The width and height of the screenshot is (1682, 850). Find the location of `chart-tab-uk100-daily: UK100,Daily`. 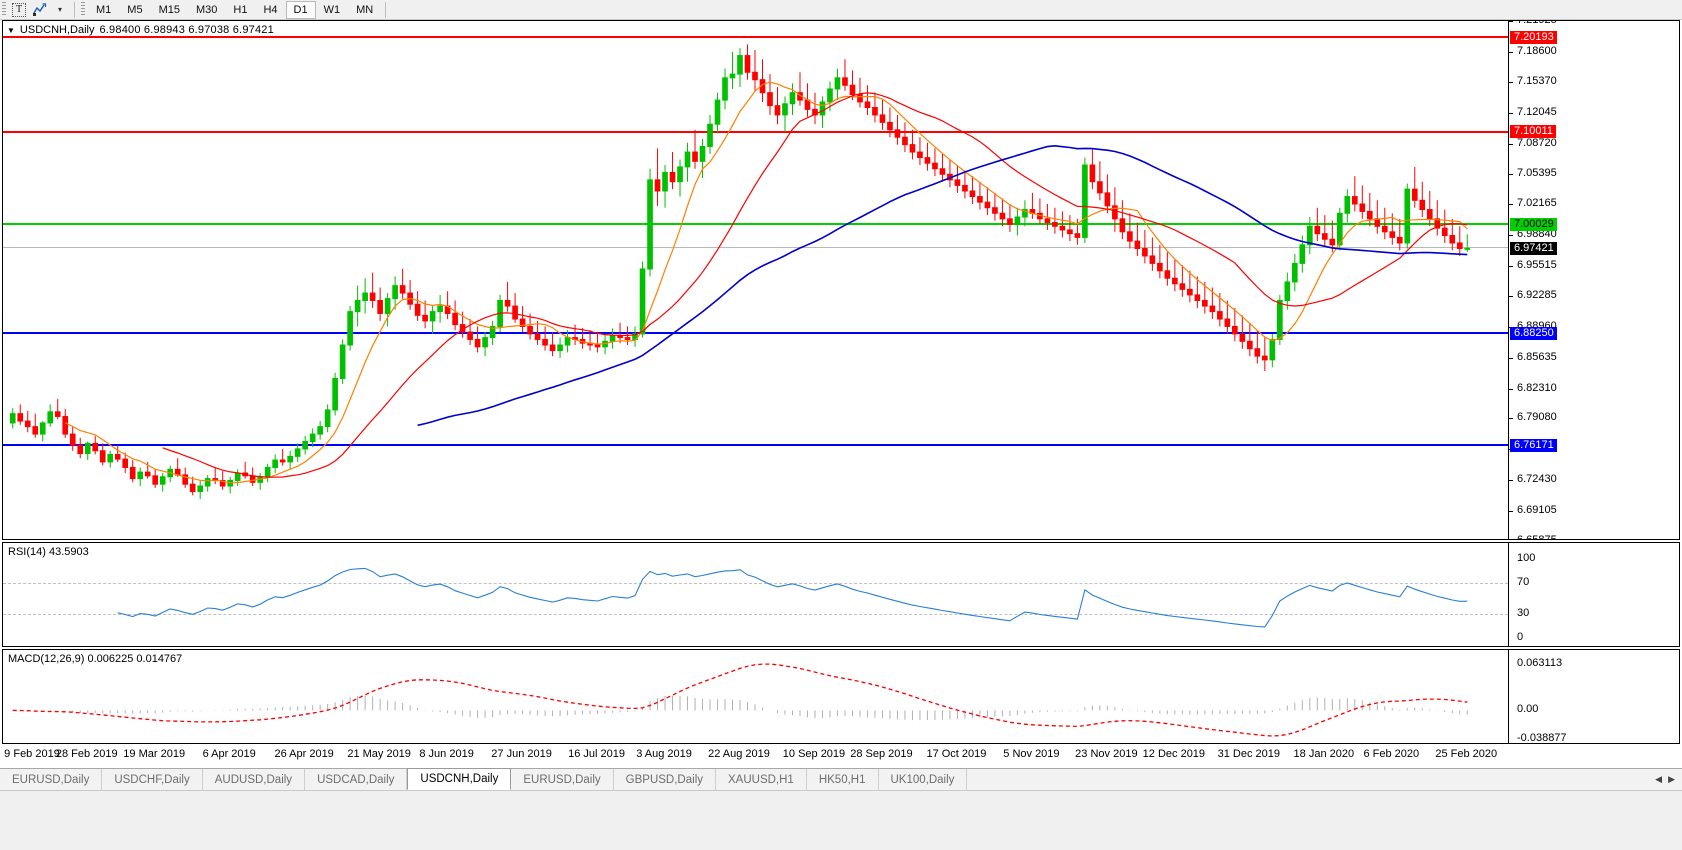

chart-tab-uk100-daily: UK100,Daily is located at coordinates (923, 779).